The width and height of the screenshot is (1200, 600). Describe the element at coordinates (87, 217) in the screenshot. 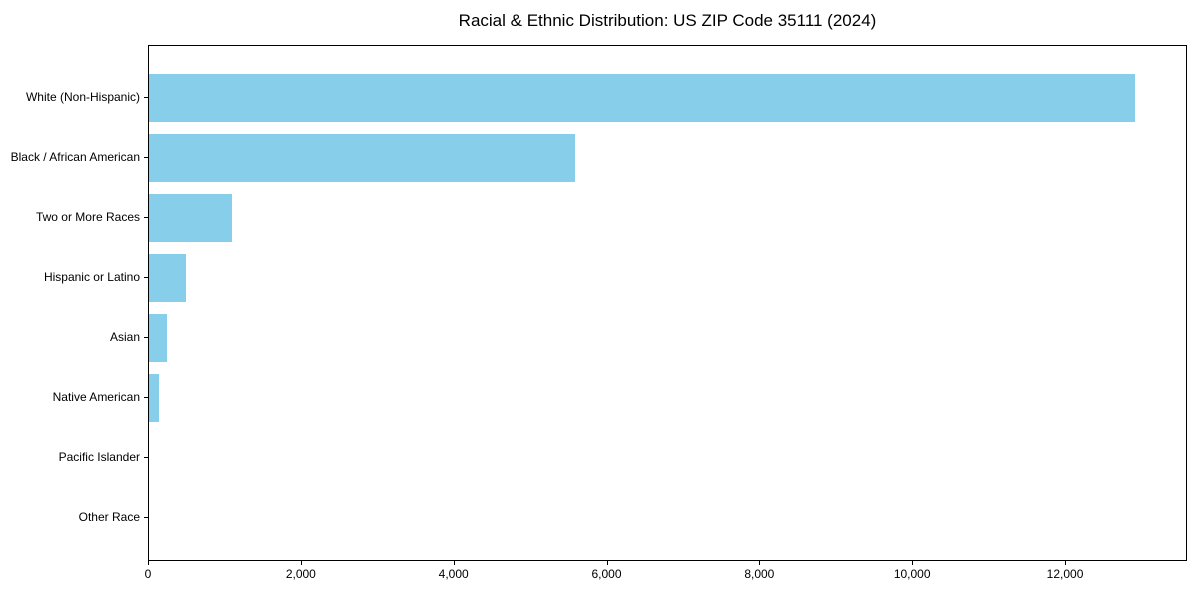

I see `y-category-label-two-or-more-races: Two or More Races` at that location.